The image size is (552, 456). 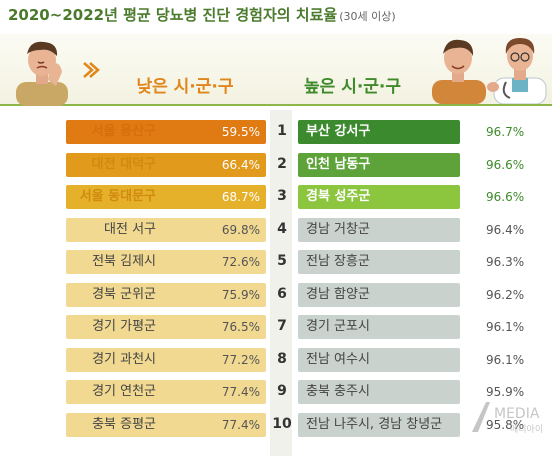 I want to click on rank-divider, so click(x=281, y=283).